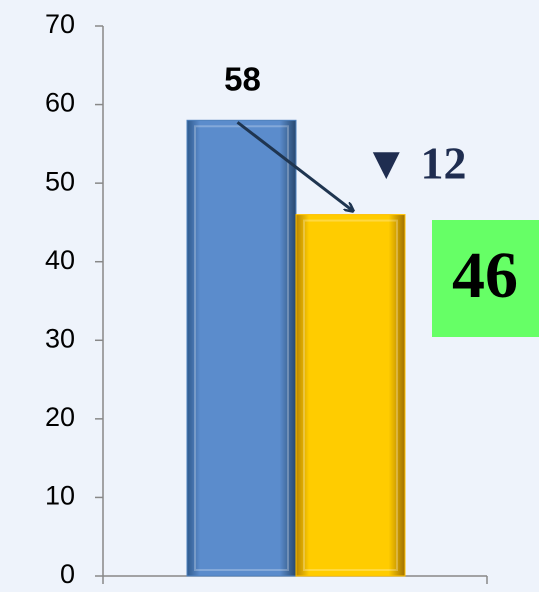 The image size is (539, 592). I want to click on bar, so click(350, 395).